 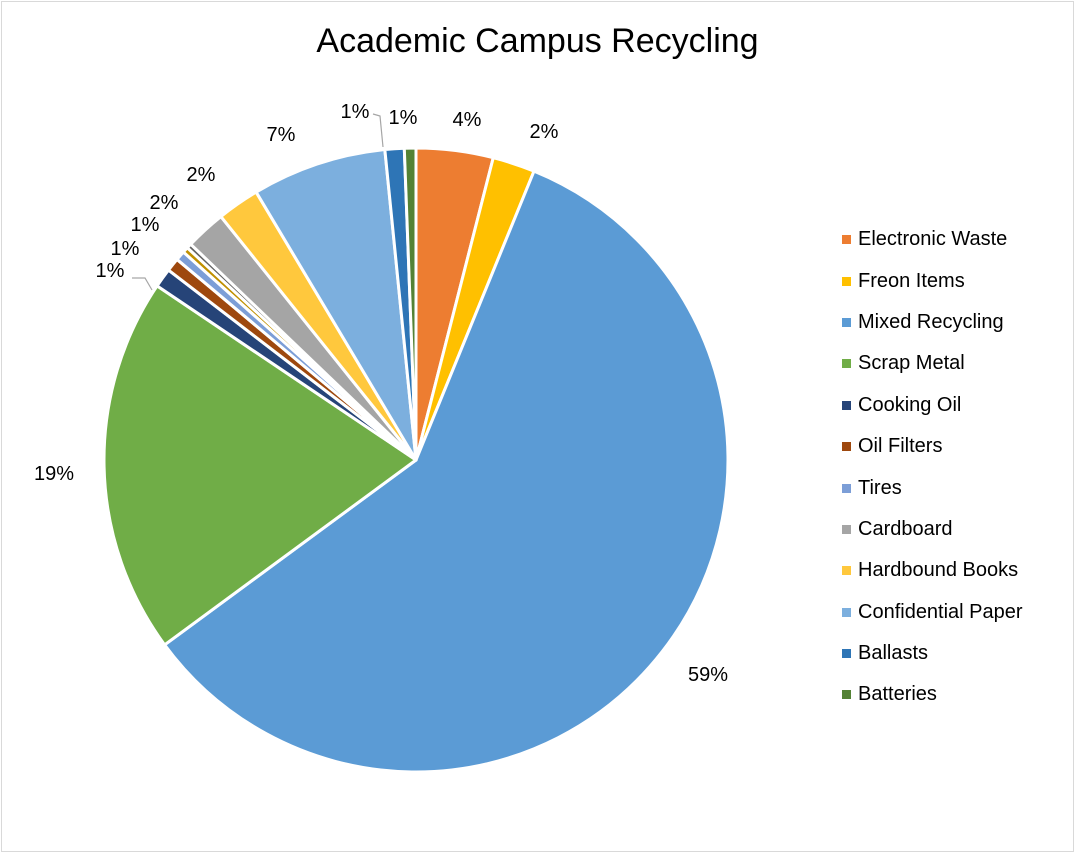 I want to click on legend-item: Hardbound Books, so click(x=932, y=570).